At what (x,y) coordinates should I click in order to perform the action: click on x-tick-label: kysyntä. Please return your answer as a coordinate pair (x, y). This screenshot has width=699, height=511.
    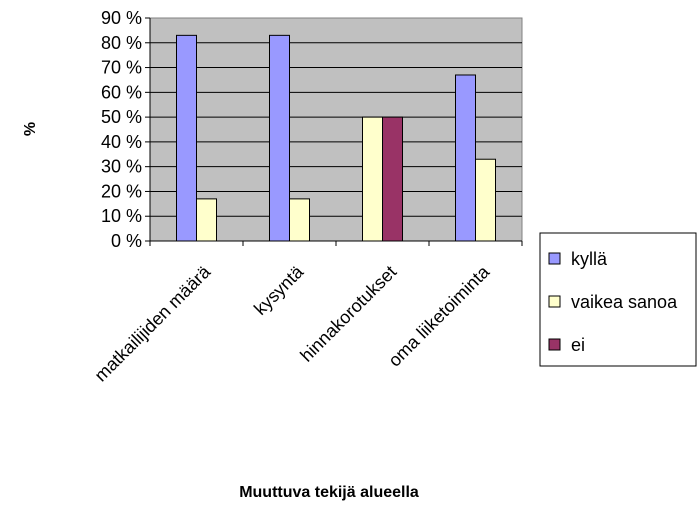
    Looking at the image, I should click on (279, 290).